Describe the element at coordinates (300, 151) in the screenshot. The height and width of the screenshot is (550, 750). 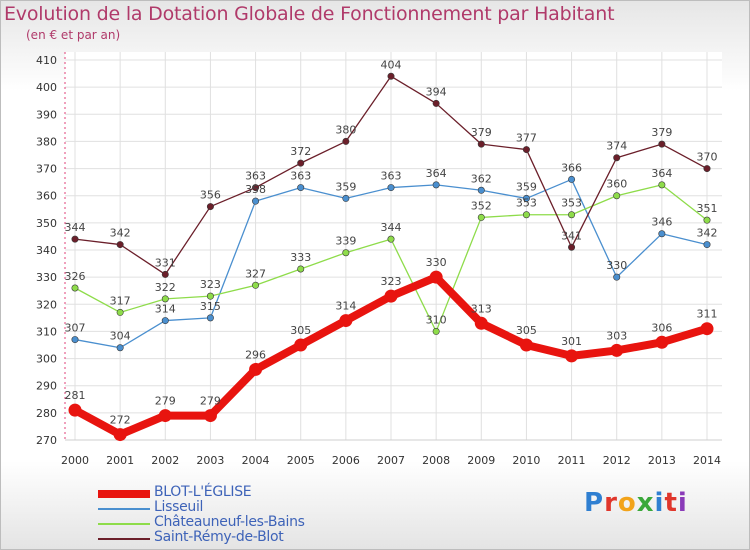
I see `data-label: 372` at that location.